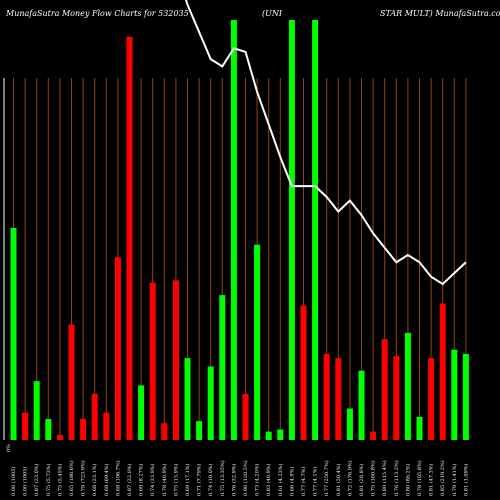 This screenshot has height=500, width=500. What do you see at coordinates (361, 479) in the screenshot?
I see `x-tick-label: 0.81 (28.8%)` at bounding box center [361, 479].